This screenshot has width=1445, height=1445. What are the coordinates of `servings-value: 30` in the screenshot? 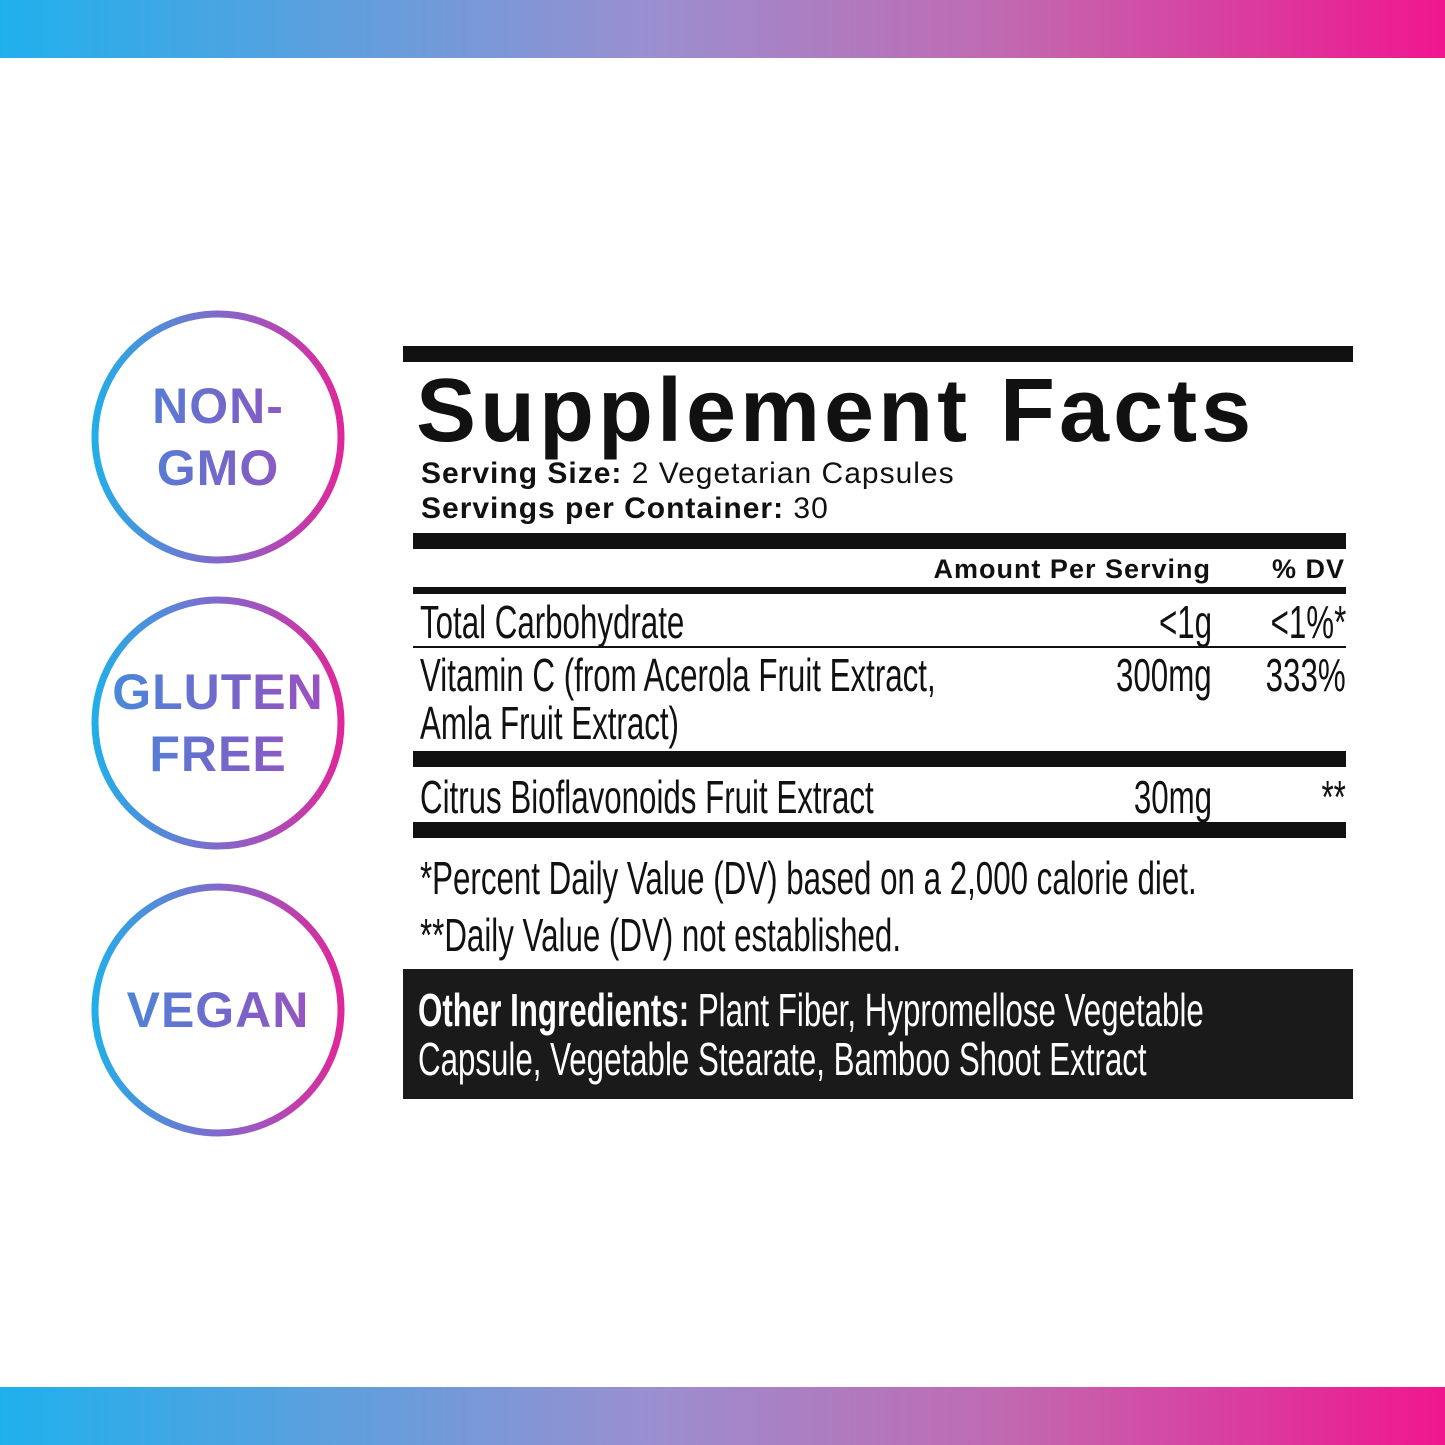 It's located at (806, 508).